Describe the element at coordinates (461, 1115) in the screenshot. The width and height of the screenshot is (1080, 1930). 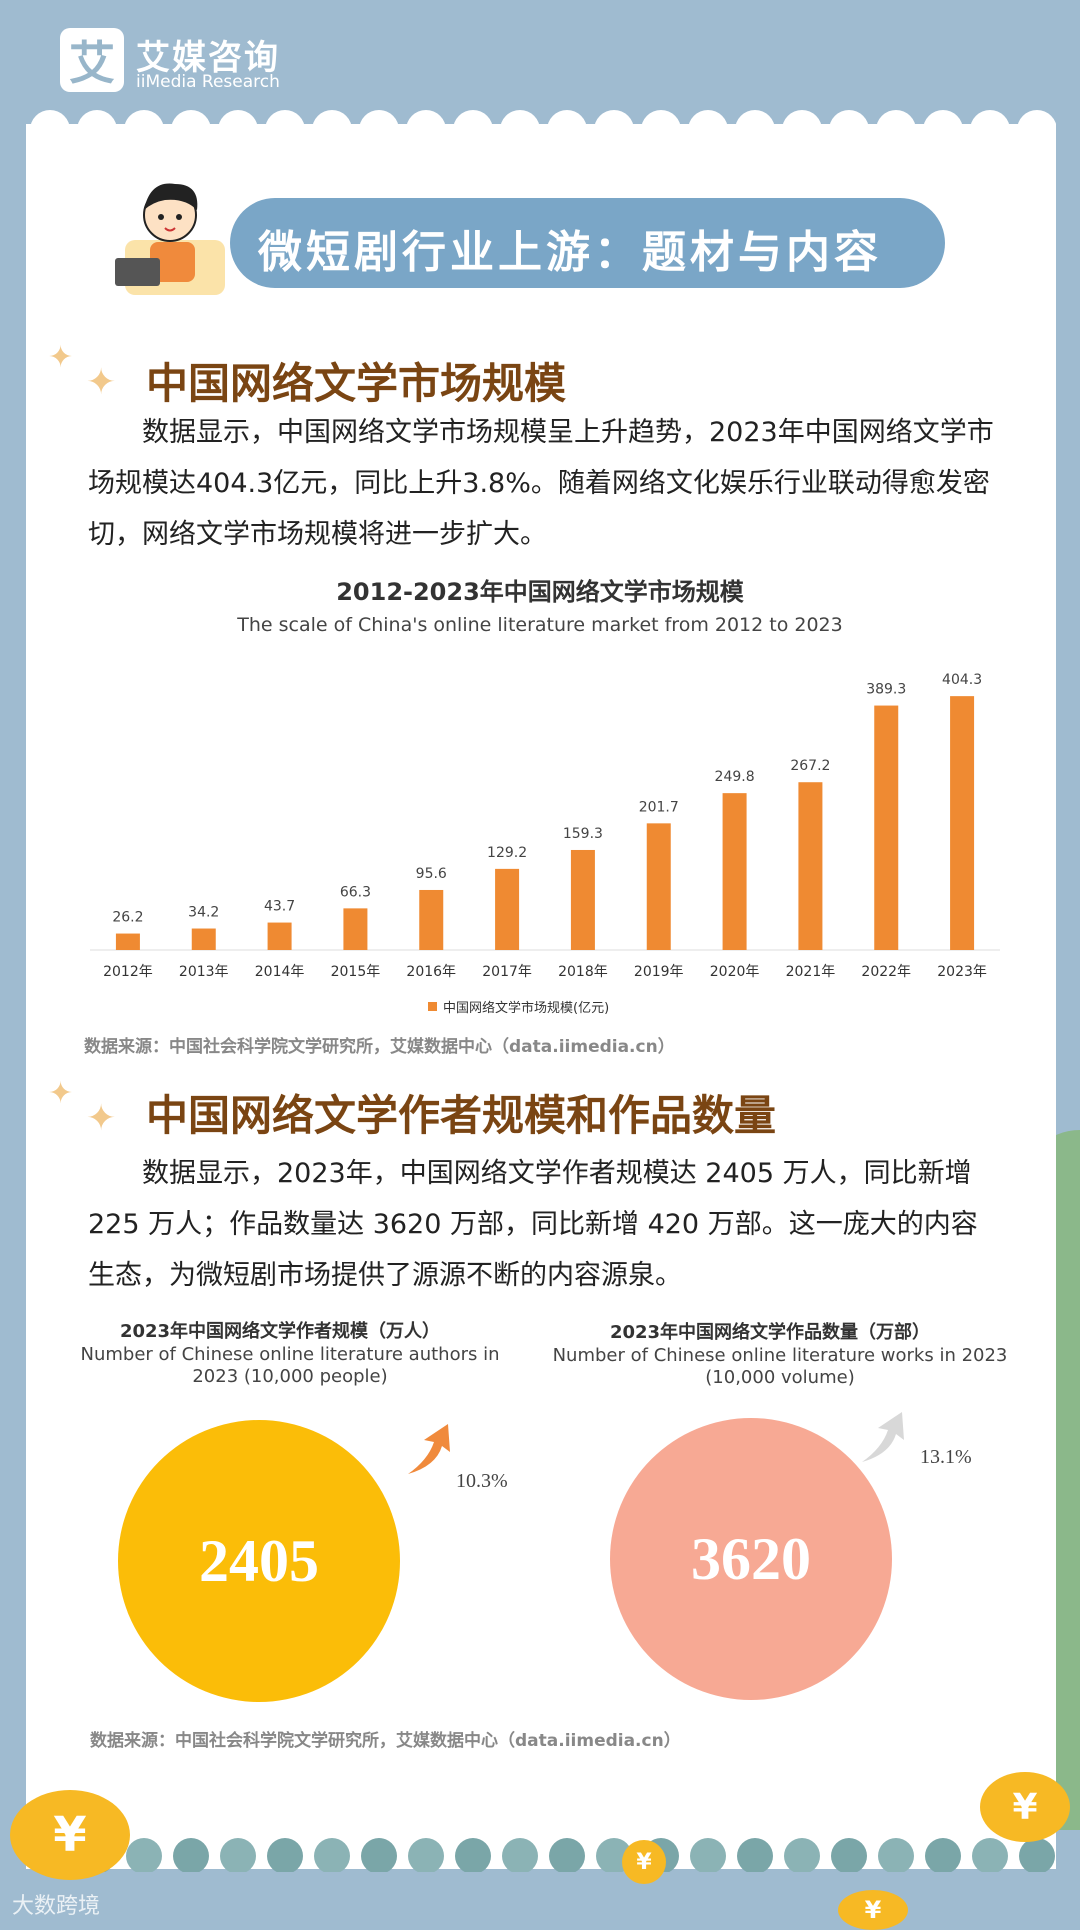
I see `section-title-authors-works: 中国网络文学作者规模和作品数量` at that location.